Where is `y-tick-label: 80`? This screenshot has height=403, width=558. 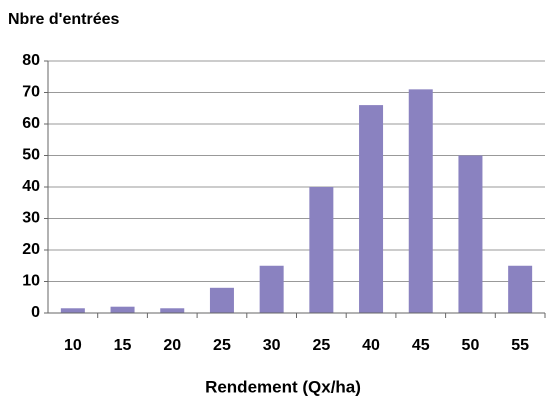
y-tick-label: 80 is located at coordinates (31, 60).